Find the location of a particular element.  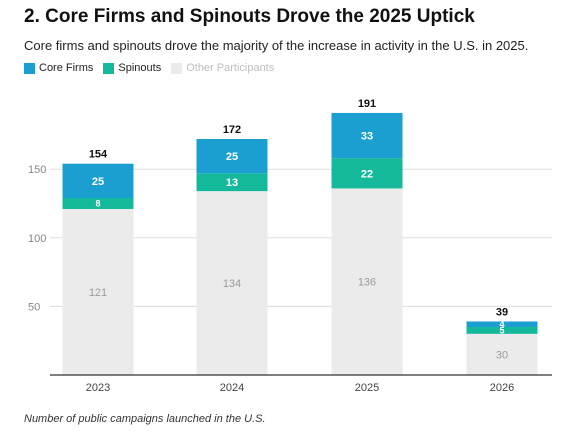

y-tick-label: 150 is located at coordinates (37, 170).